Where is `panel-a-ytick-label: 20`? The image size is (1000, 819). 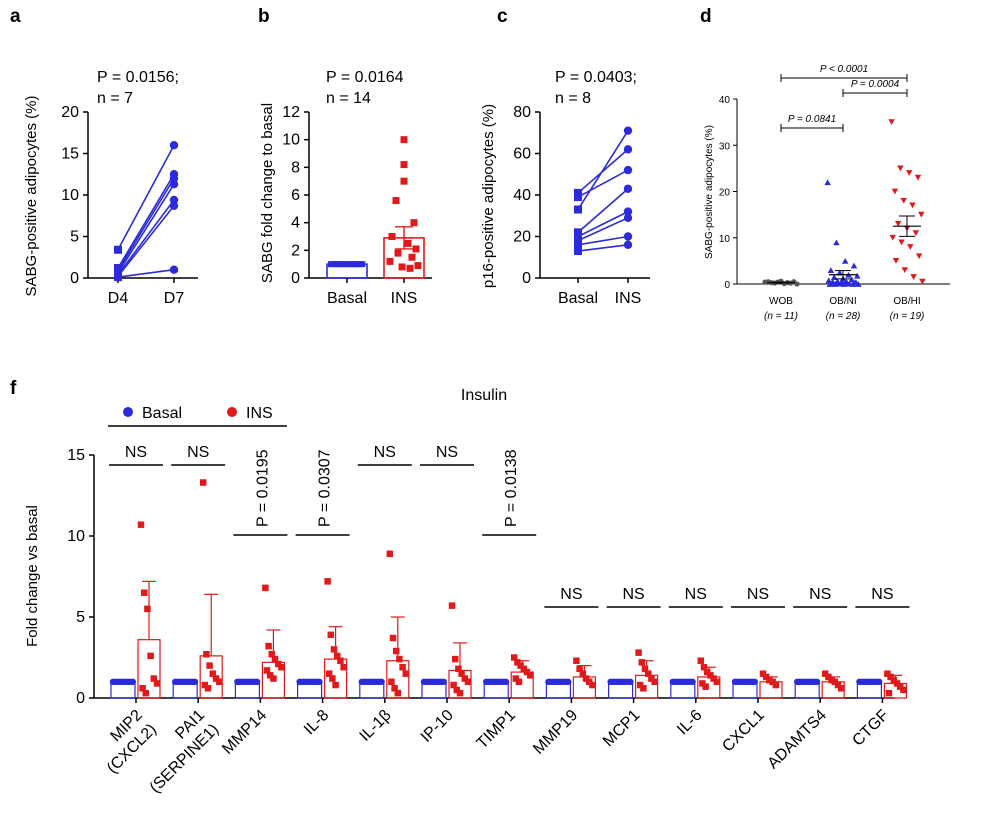 panel-a-ytick-label: 20 is located at coordinates (70, 112).